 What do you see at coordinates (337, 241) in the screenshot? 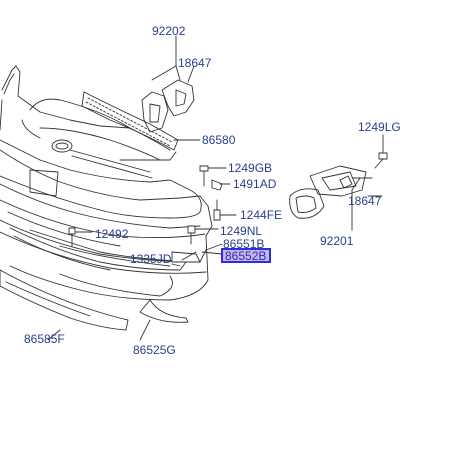
I see `label-92201: 92201` at bounding box center [337, 241].